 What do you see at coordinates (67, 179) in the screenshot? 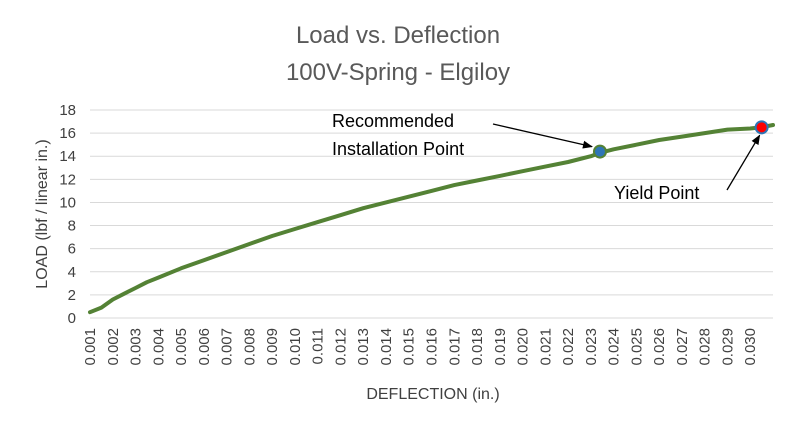
I see `y-tick-label: 12` at bounding box center [67, 179].